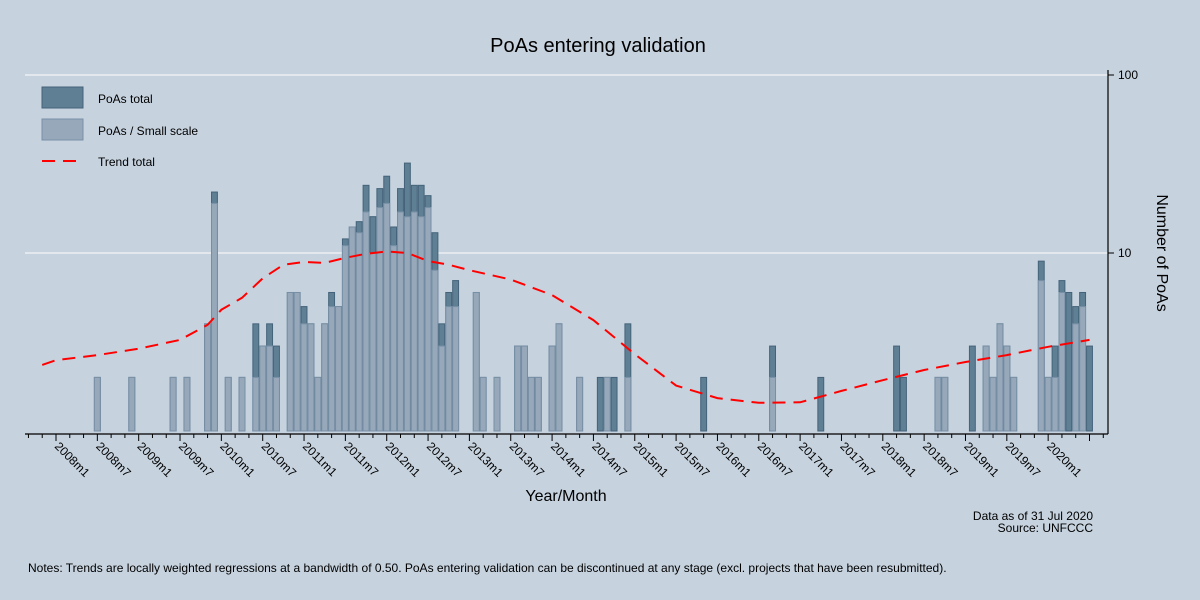 This screenshot has width=1200, height=600. I want to click on chart-title: PoAs entering validation, so click(598, 46).